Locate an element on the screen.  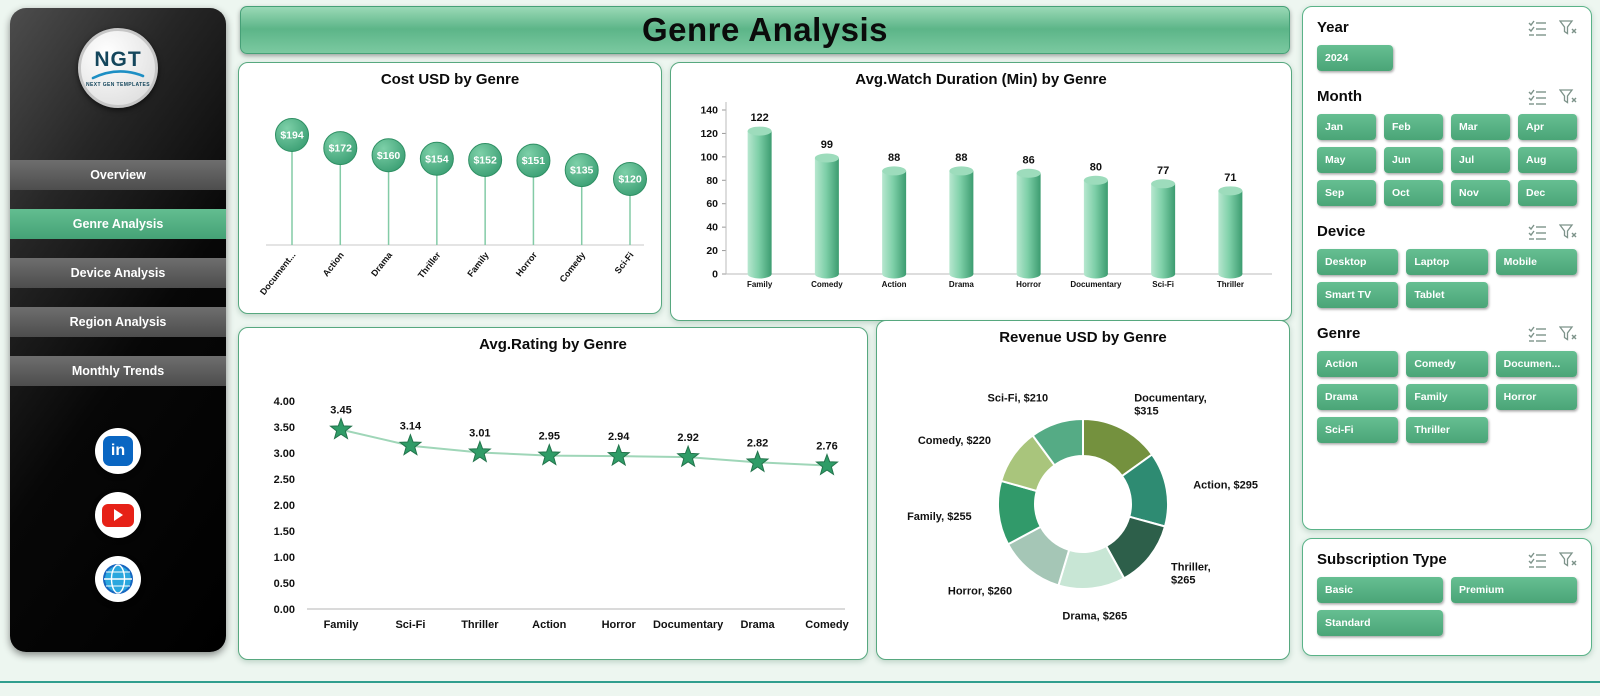
filter-month-option: Jul is located at coordinates (1480, 160).